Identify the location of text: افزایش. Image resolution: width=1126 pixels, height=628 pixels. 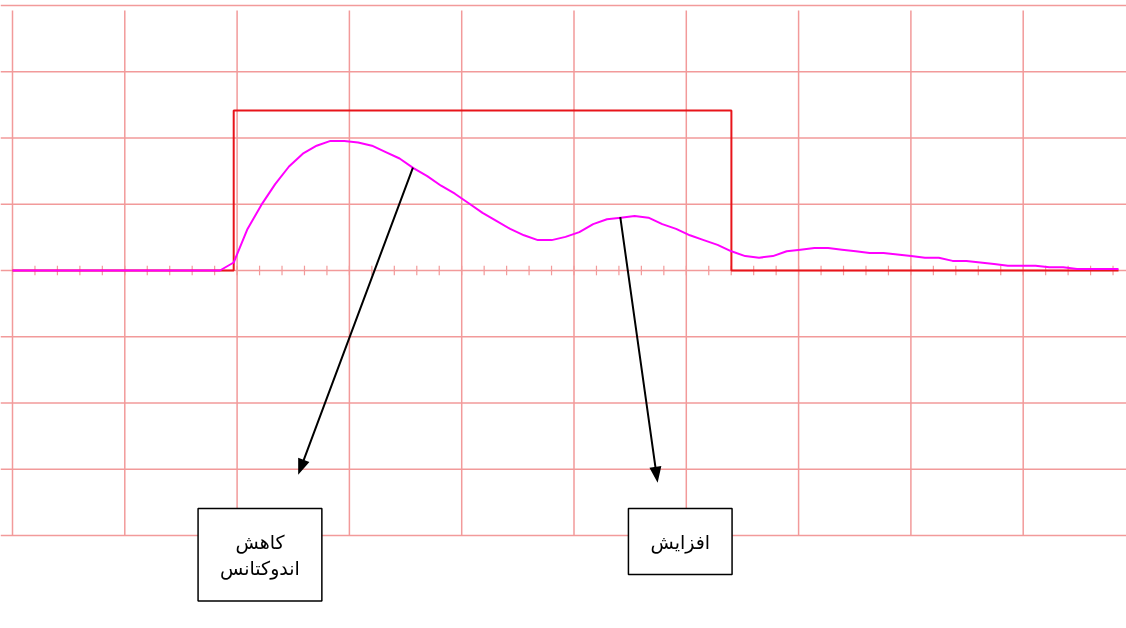
(680, 542).